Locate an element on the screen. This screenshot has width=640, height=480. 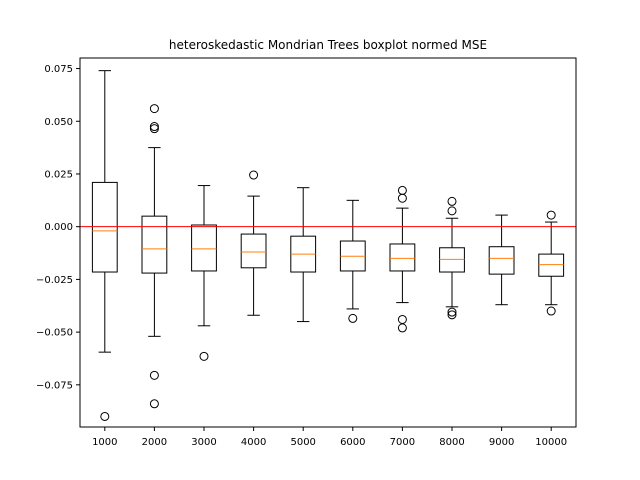
x-tick-label: 8000 is located at coordinates (451, 442).